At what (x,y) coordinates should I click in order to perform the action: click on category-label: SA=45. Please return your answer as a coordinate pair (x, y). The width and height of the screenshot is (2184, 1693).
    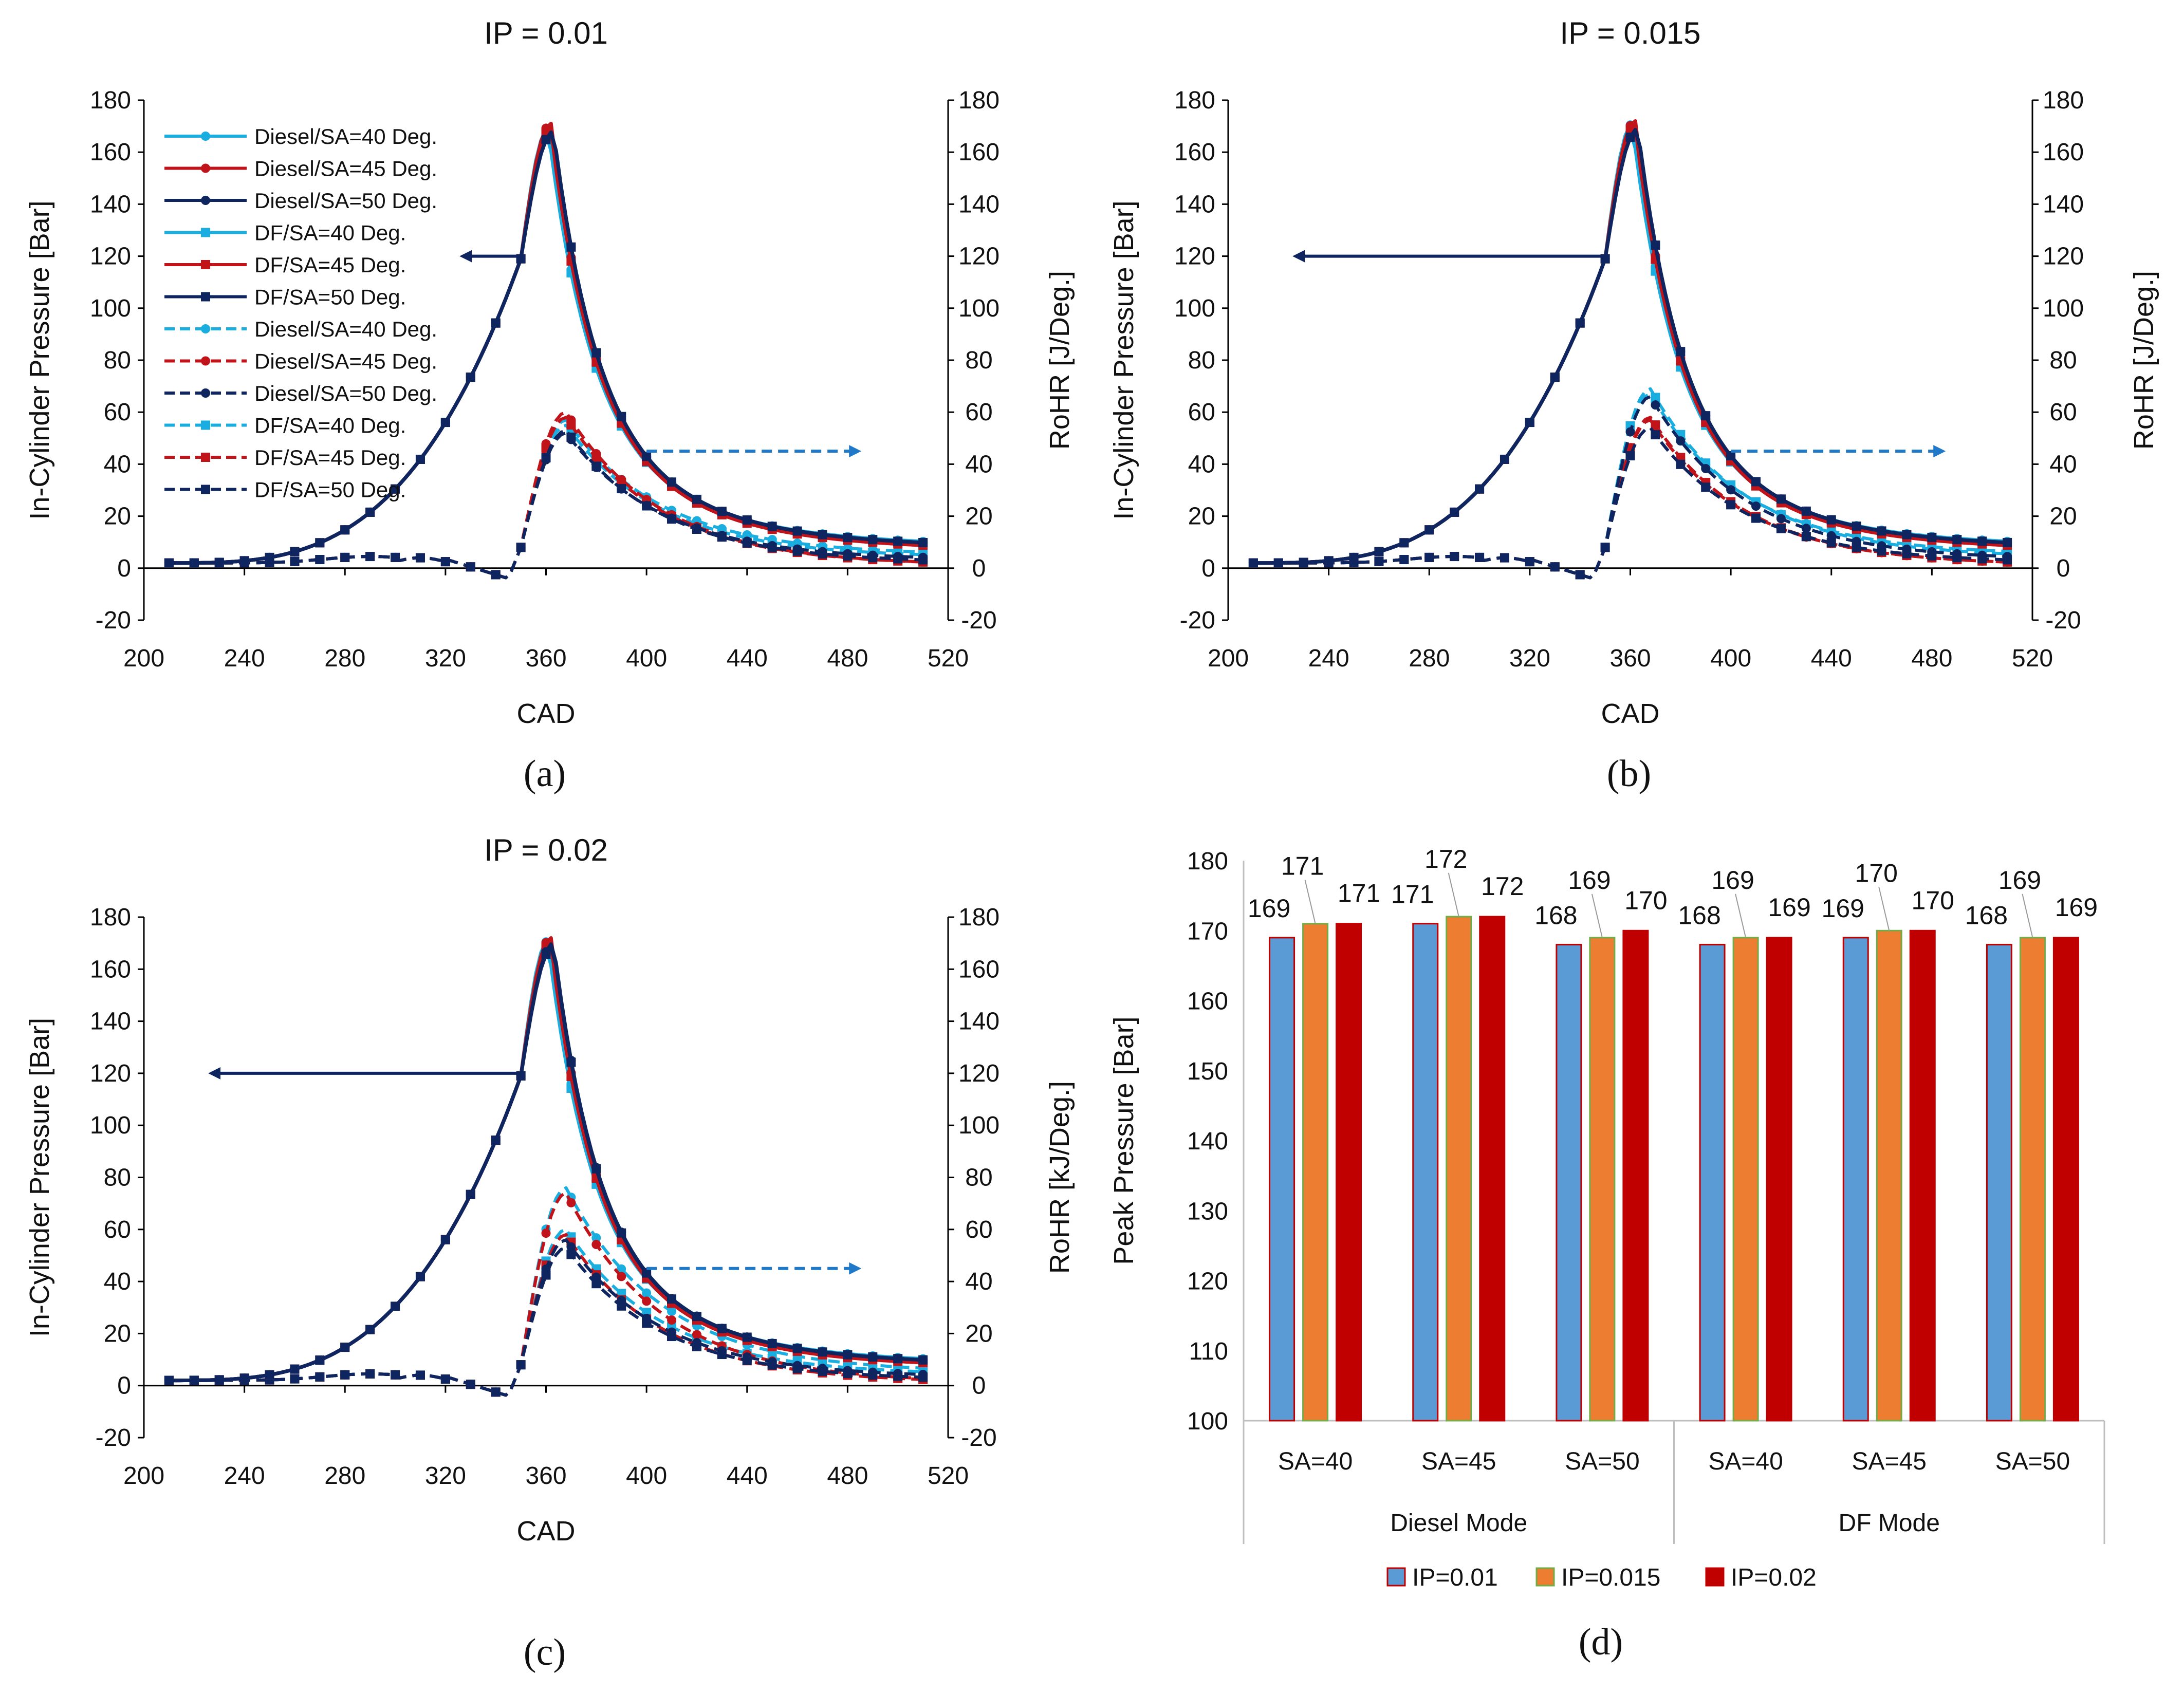
    Looking at the image, I should click on (1458, 1461).